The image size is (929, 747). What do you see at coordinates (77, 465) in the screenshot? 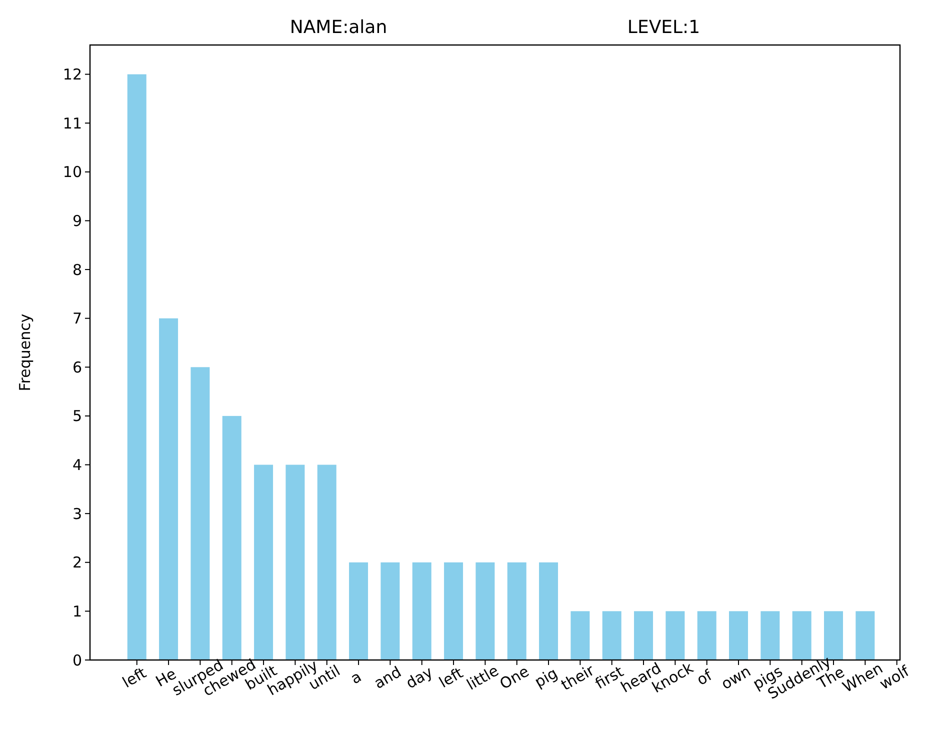
I see `y-tick-label: 4` at bounding box center [77, 465].